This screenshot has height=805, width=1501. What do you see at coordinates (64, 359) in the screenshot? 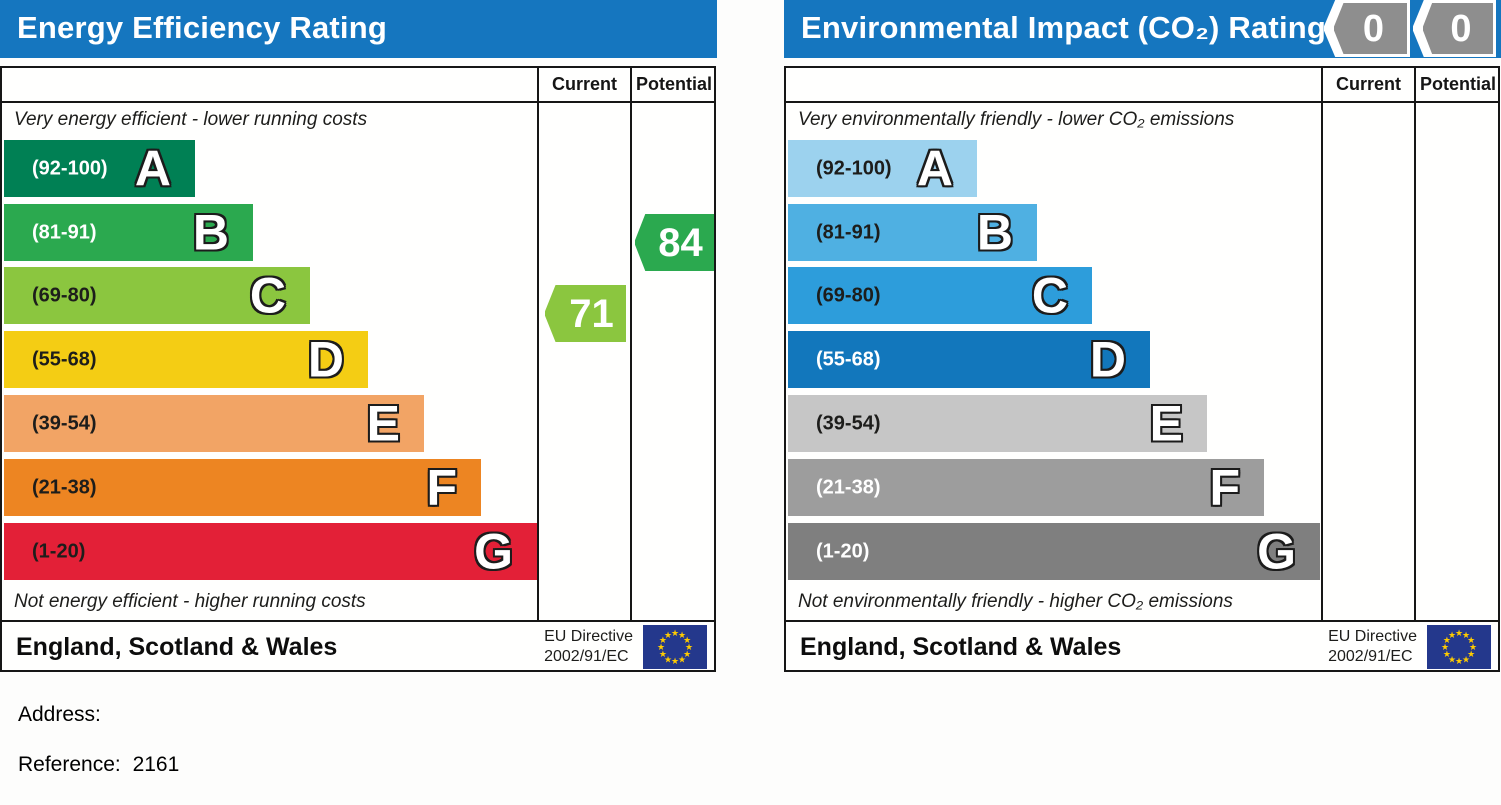
I see `band-d-range: (55-68)` at bounding box center [64, 359].